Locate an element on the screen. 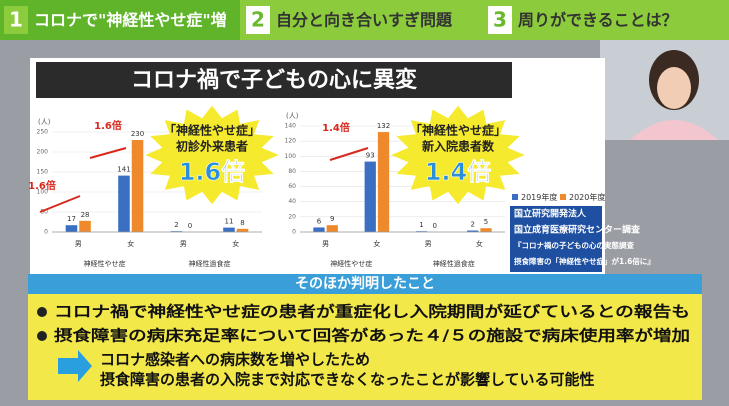 Image resolution: width=729 pixels, height=406 pixels. tab-number: 2 is located at coordinates (258, 20).